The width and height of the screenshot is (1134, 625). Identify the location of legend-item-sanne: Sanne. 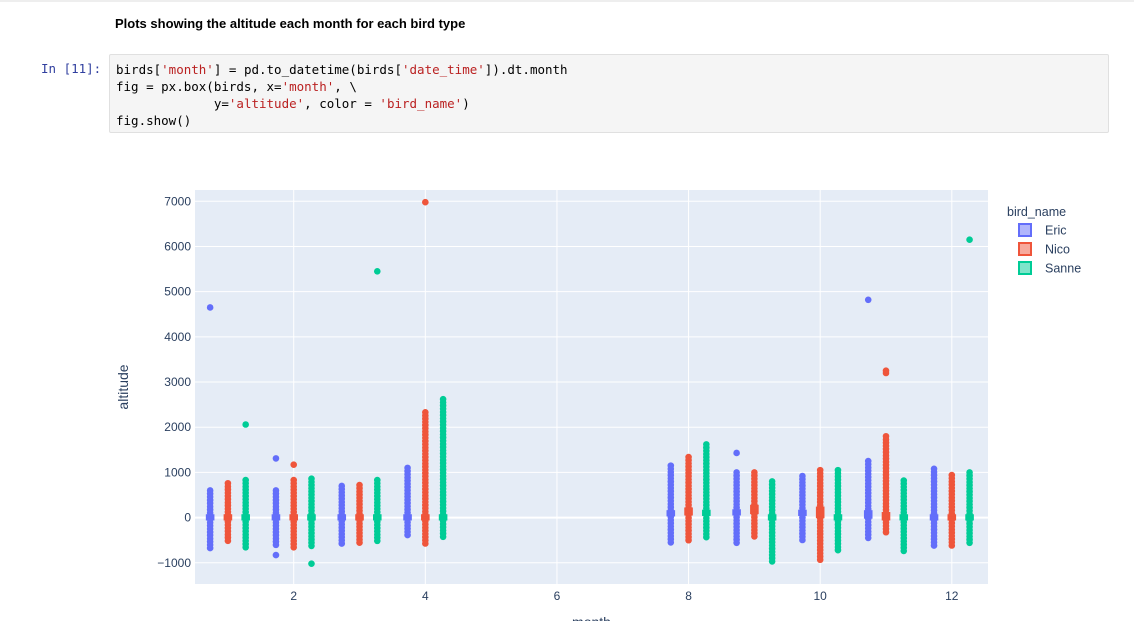
(1049, 268).